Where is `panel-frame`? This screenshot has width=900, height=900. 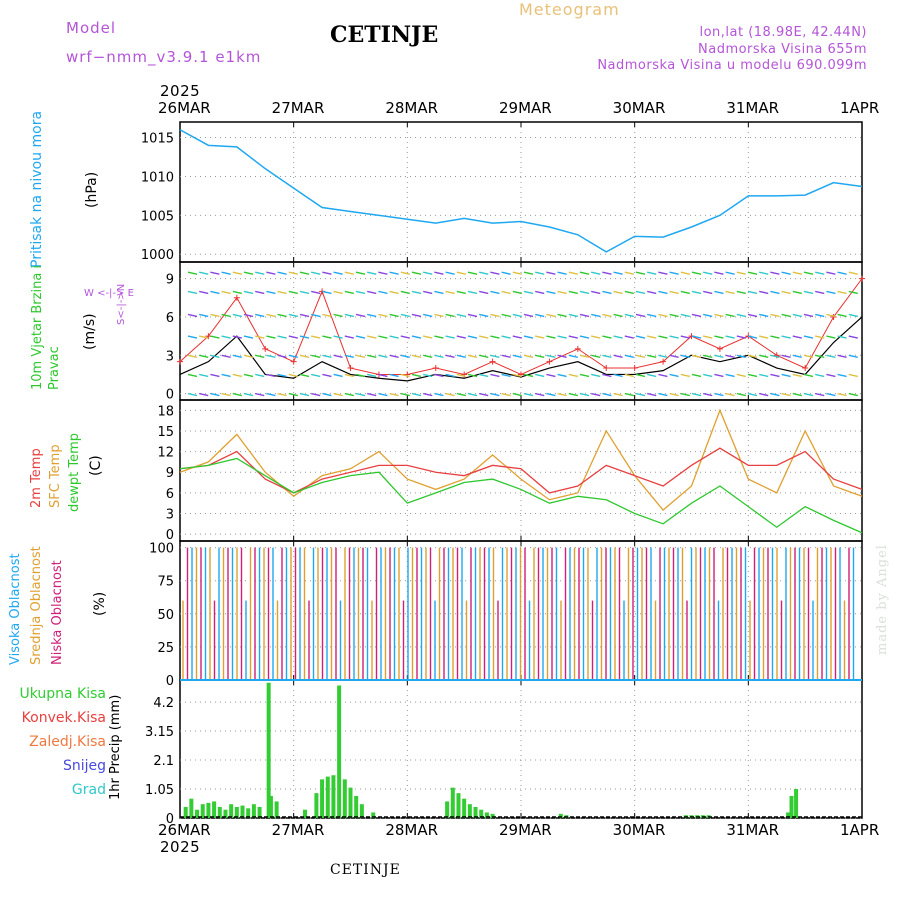
panel-frame is located at coordinates (521, 470).